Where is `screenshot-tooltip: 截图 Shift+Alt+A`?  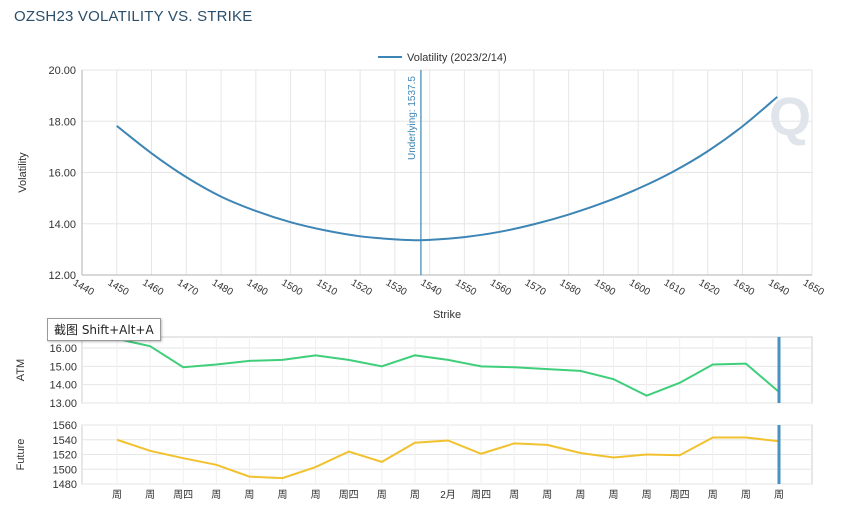 screenshot-tooltip: 截图 Shift+Alt+A is located at coordinates (104, 329).